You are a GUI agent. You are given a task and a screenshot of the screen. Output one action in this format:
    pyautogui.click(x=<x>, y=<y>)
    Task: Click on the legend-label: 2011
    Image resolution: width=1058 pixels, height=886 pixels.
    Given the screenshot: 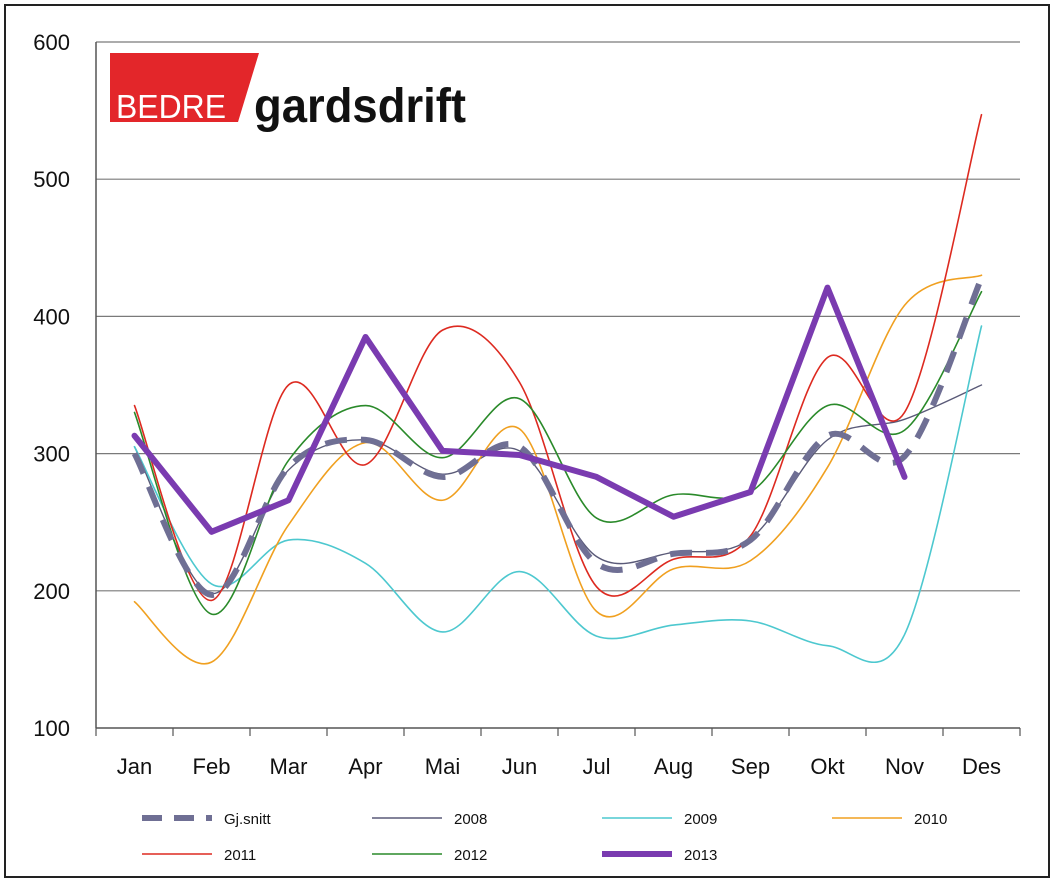 What is the action you would take?
    pyautogui.click(x=240, y=855)
    